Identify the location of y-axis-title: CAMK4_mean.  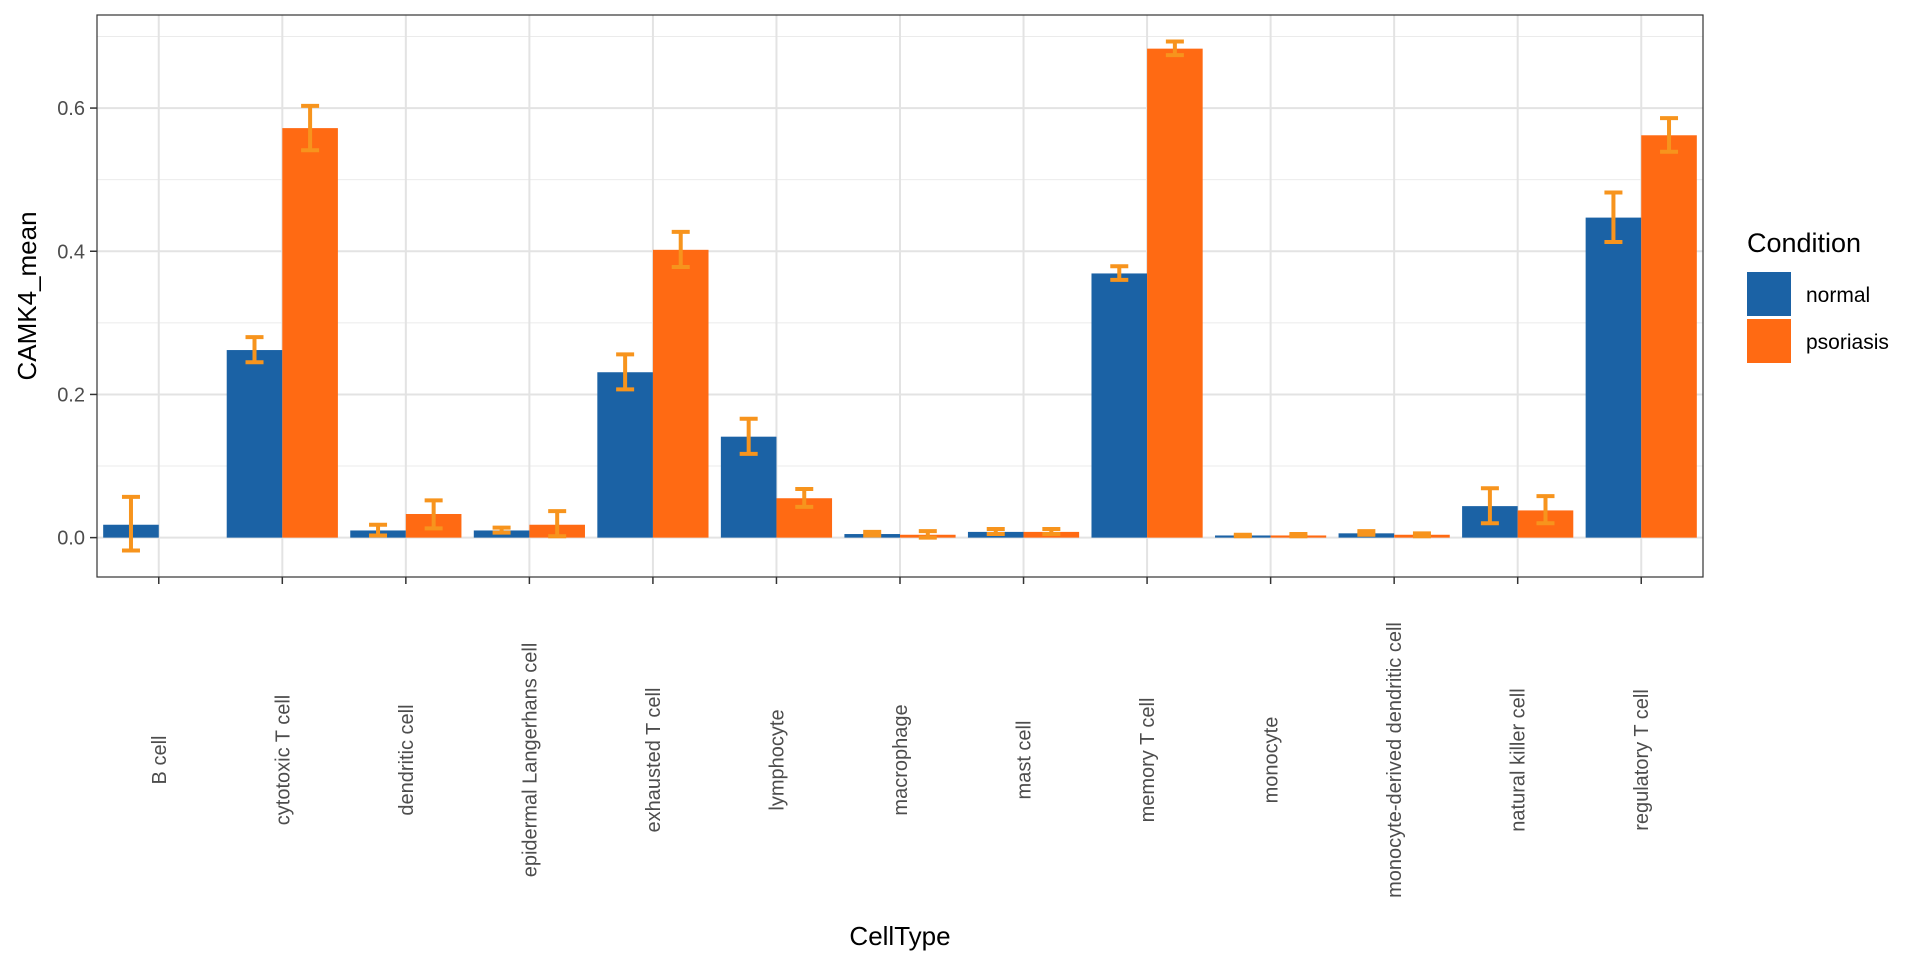
(27, 295).